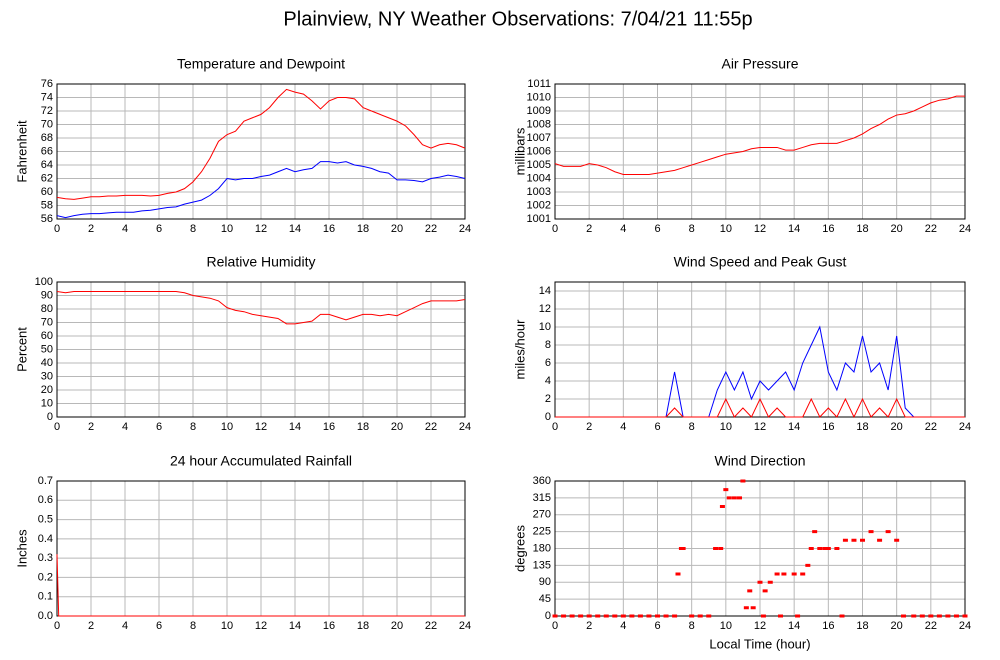  What do you see at coordinates (44, 282) in the screenshot?
I see `y-tick-label: 100` at bounding box center [44, 282].